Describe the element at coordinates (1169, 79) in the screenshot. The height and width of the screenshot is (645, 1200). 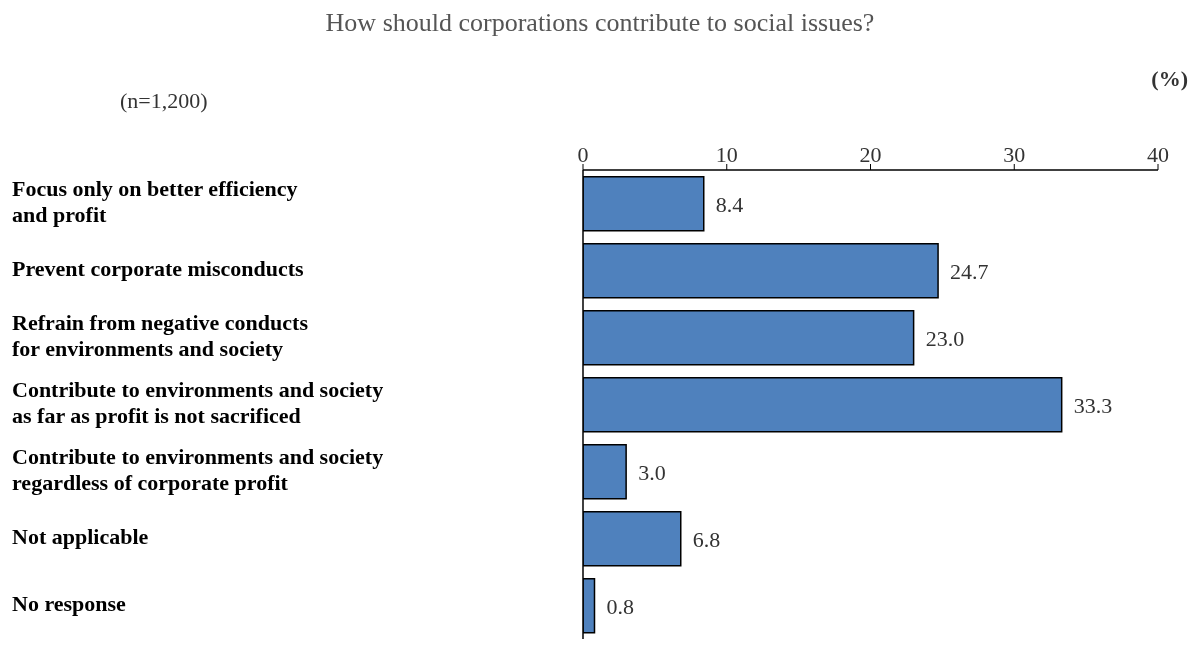
I see `x-axis-title: (%)` at that location.